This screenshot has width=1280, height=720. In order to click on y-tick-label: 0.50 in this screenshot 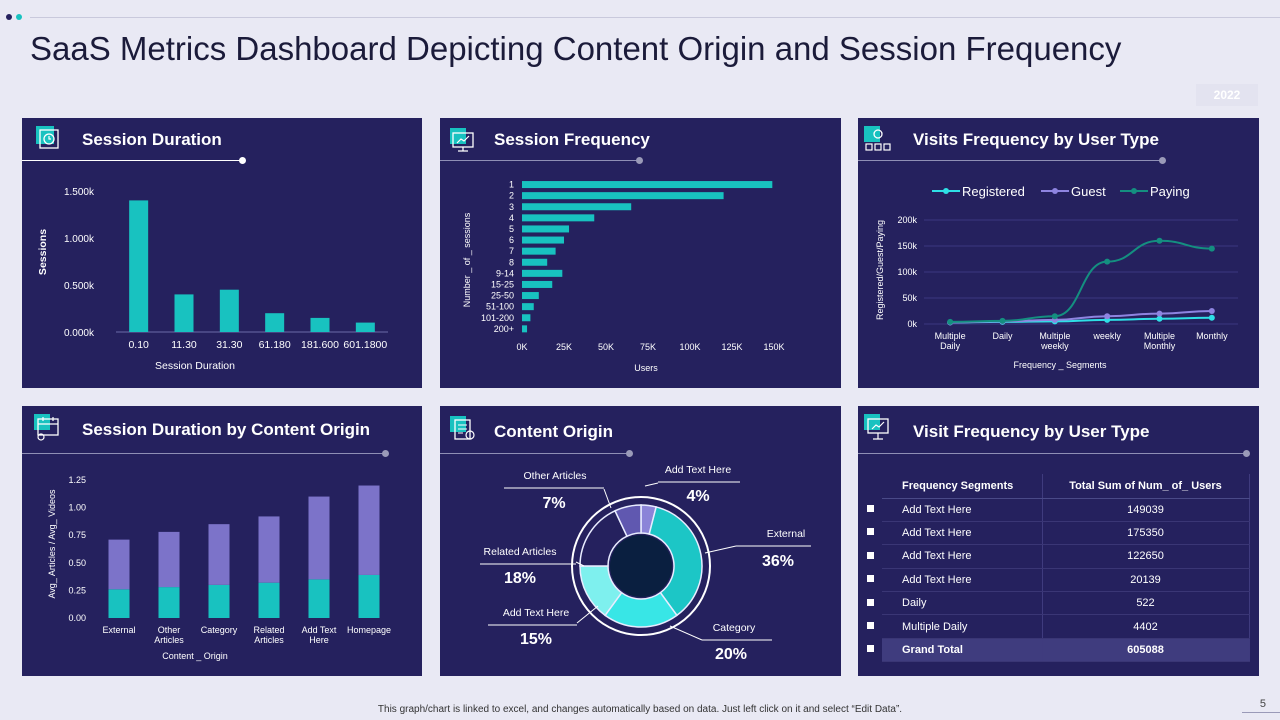, I will do `click(77, 563)`.